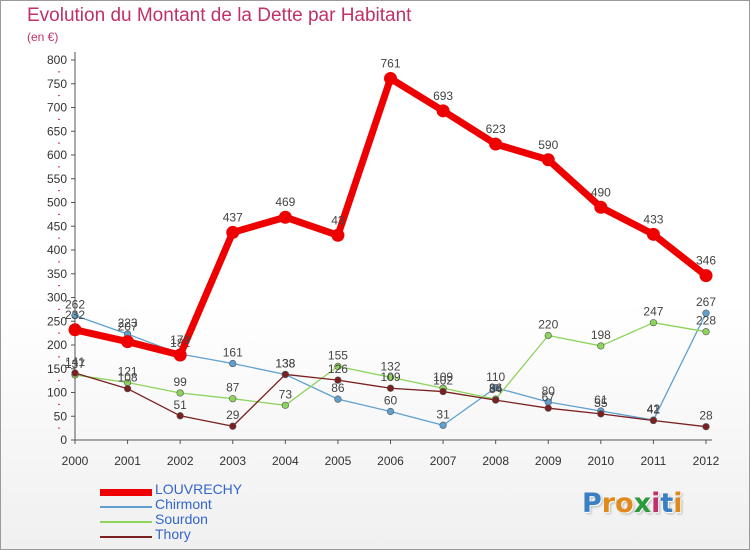 This screenshot has height=550, width=750. What do you see at coordinates (601, 400) in the screenshot?
I see `data-label-chirmont: 61` at bounding box center [601, 400].